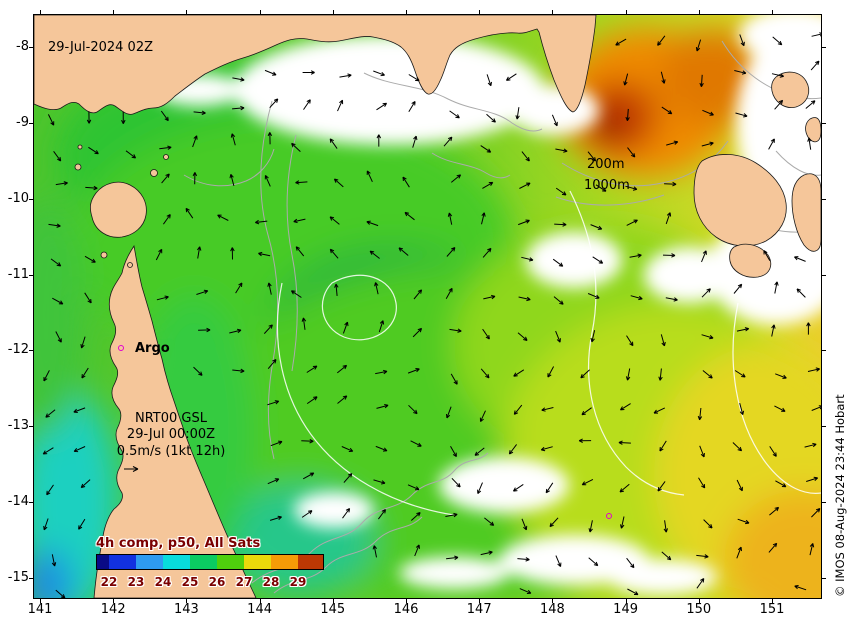 Image resolution: width=848 pixels, height=628 pixels. What do you see at coordinates (113, 609) in the screenshot?
I see `x-axis-tick-label: 142` at bounding box center [113, 609].